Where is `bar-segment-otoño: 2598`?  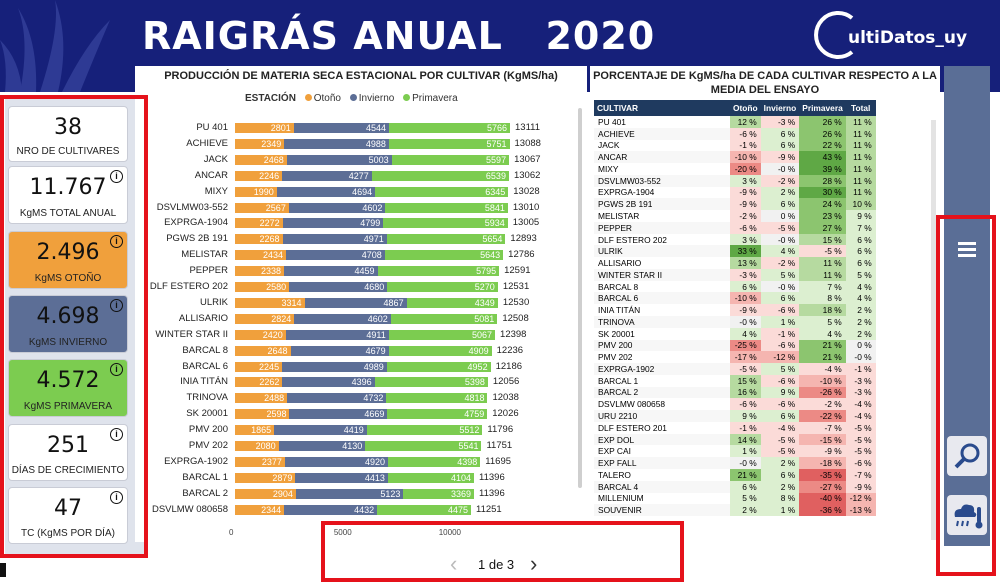 bar-segment-otoño: 2598 is located at coordinates (262, 414).